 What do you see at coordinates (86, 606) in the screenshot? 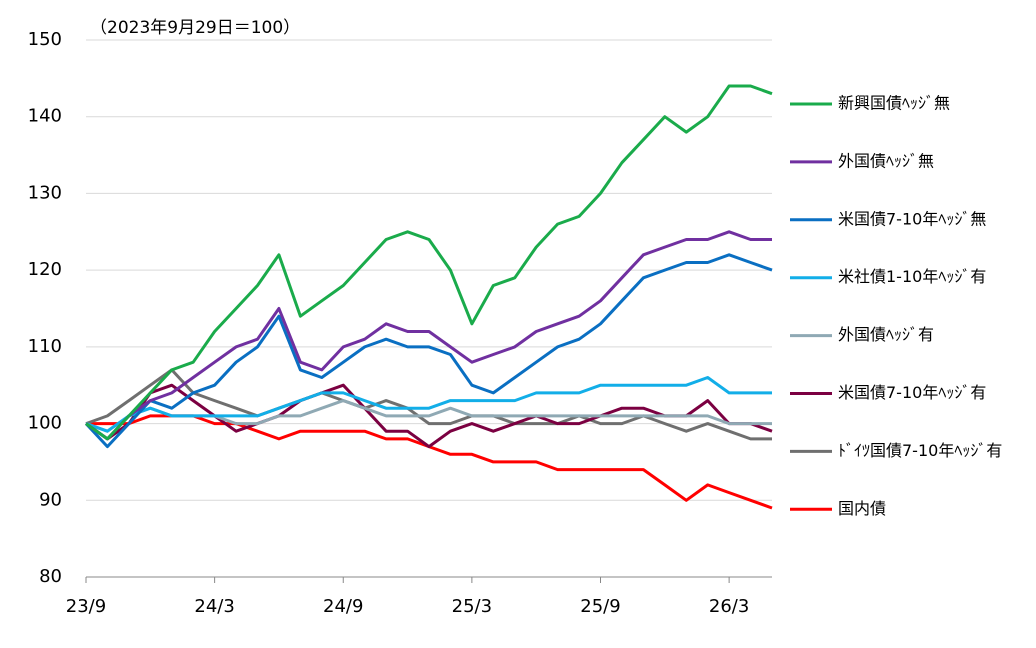
I see `x-tick-label: 23/9` at bounding box center [86, 606].